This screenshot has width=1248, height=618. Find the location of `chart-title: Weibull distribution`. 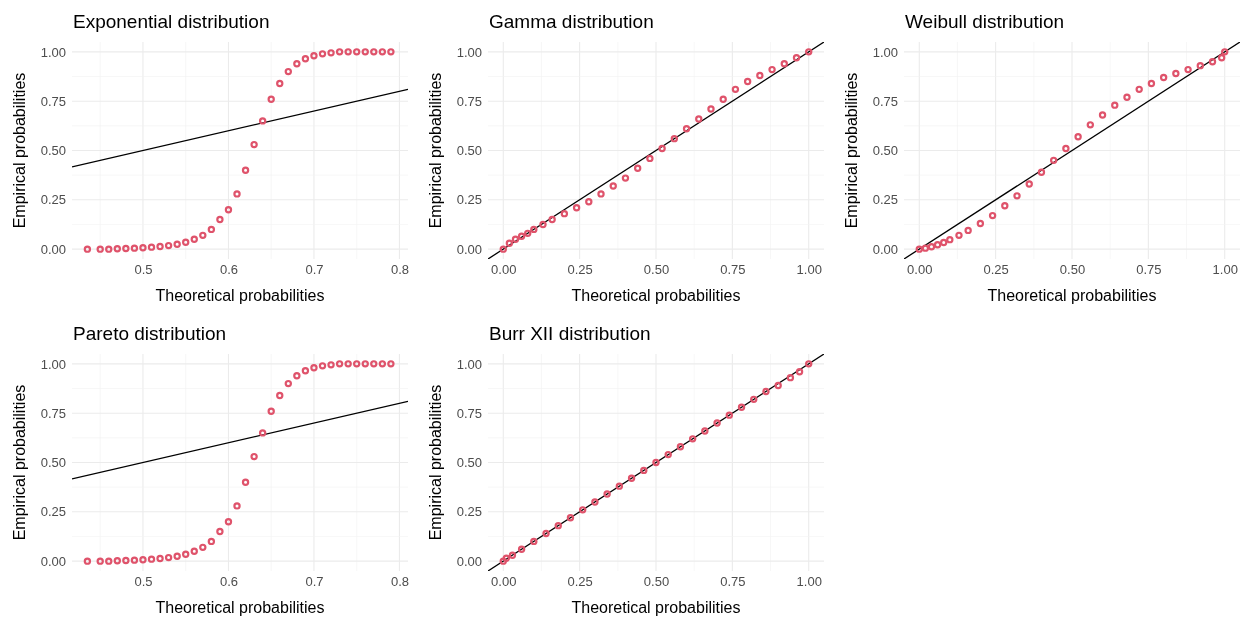

chart-title: Weibull distribution is located at coordinates (985, 21).